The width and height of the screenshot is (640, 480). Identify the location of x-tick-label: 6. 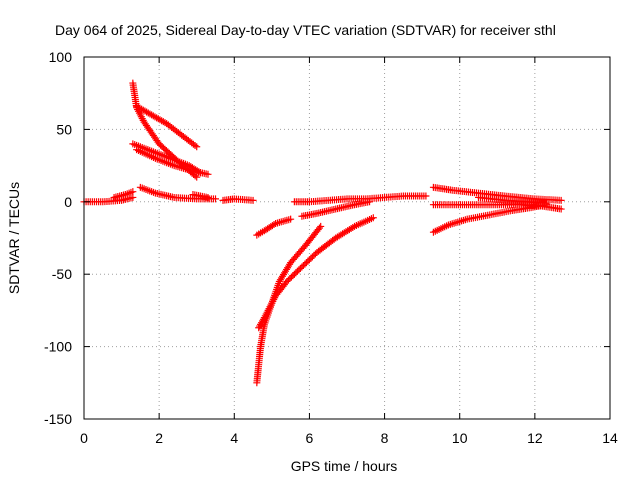
(310, 438).